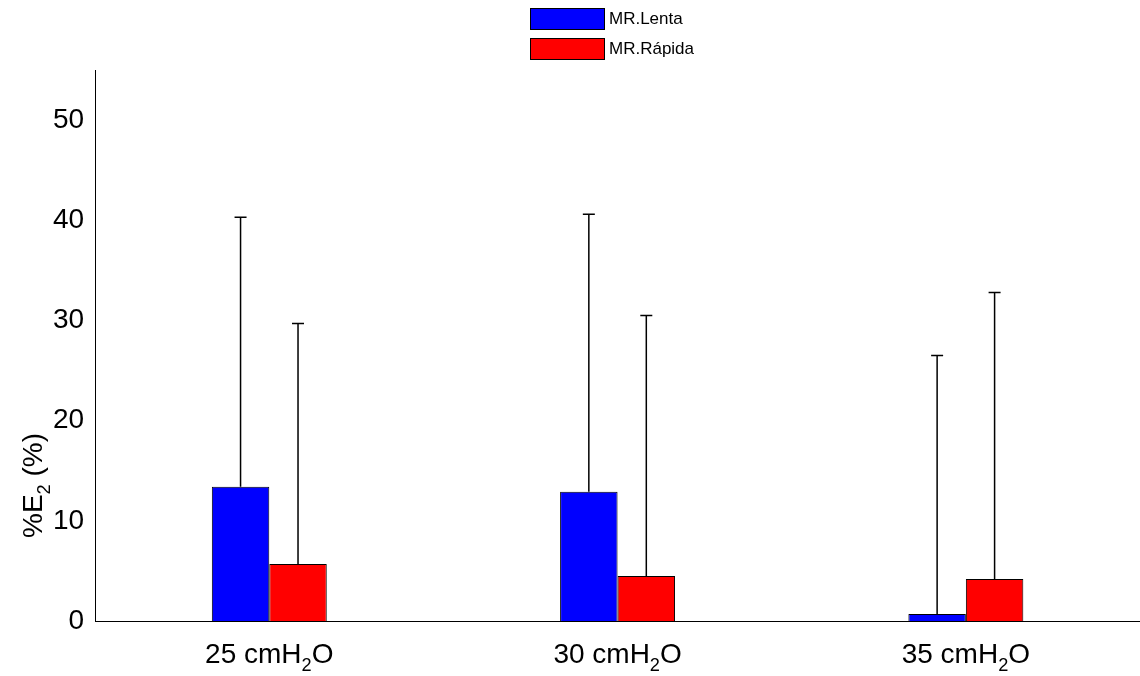 The height and width of the screenshot is (676, 1140). What do you see at coordinates (68, 218) in the screenshot?
I see `y-tick-label: 40` at bounding box center [68, 218].